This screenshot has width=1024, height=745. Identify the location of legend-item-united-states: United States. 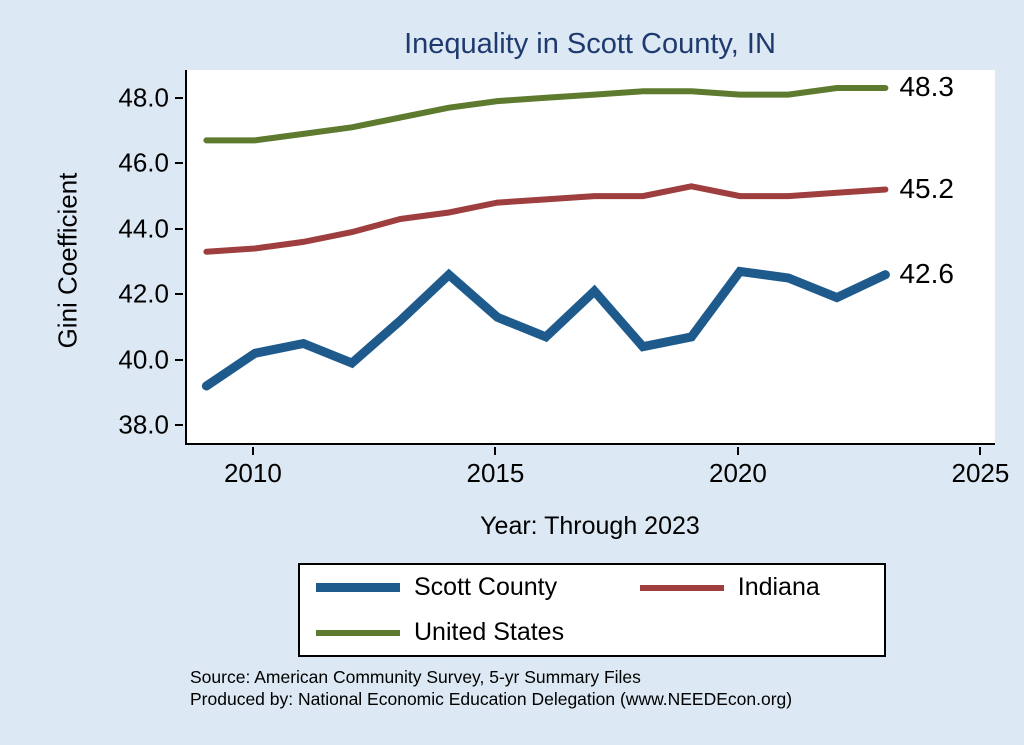
(478, 632).